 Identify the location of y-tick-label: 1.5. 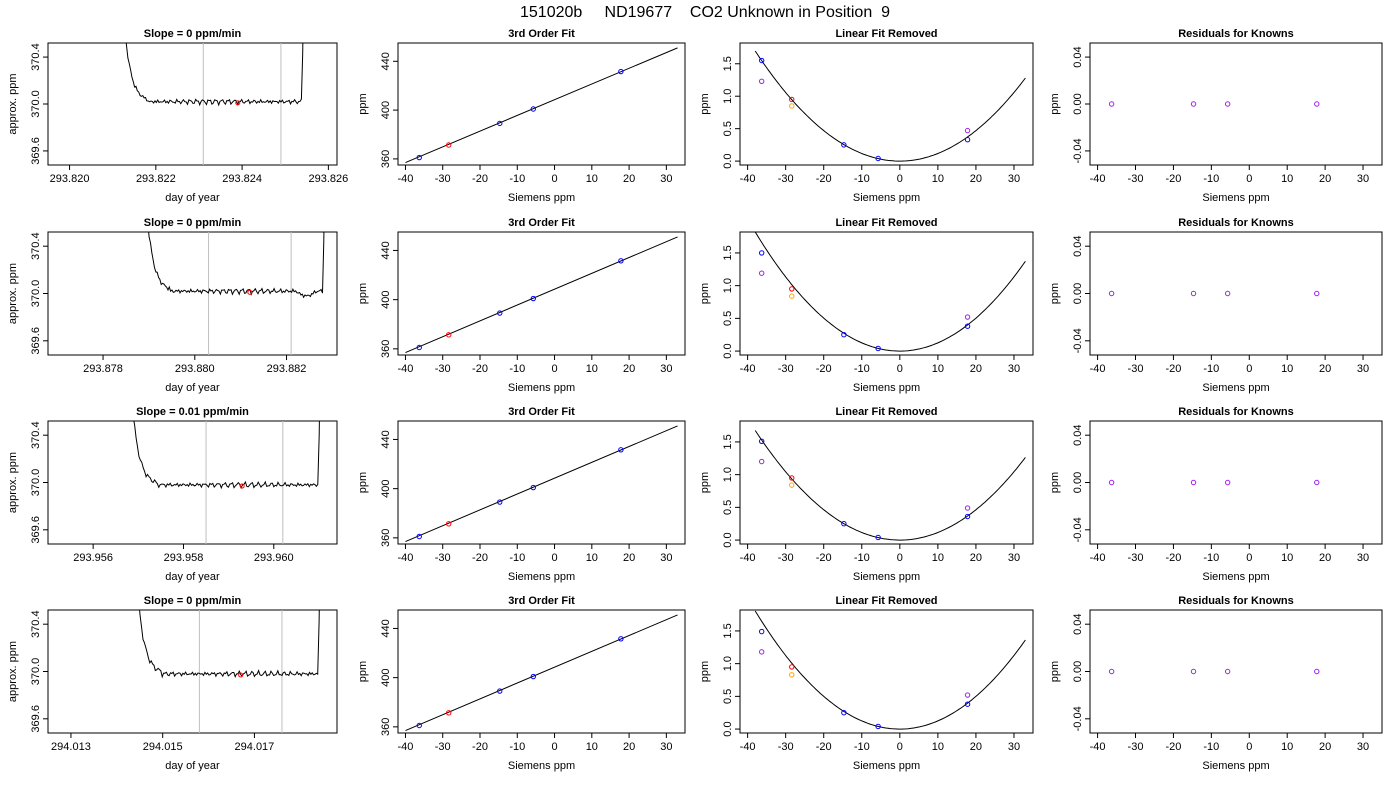
(728, 441).